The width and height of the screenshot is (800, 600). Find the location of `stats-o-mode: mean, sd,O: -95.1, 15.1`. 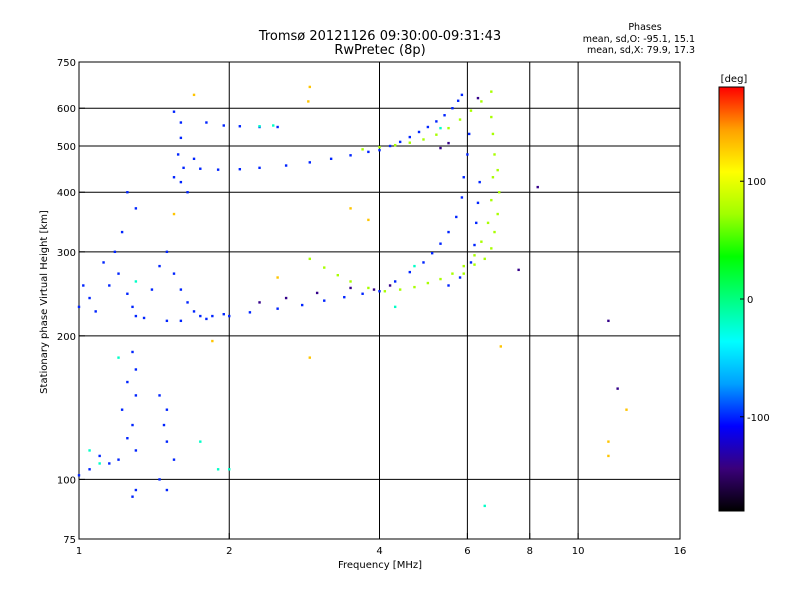

stats-o-mode: mean, sd,O: -95.1, 15.1 is located at coordinates (639, 39).